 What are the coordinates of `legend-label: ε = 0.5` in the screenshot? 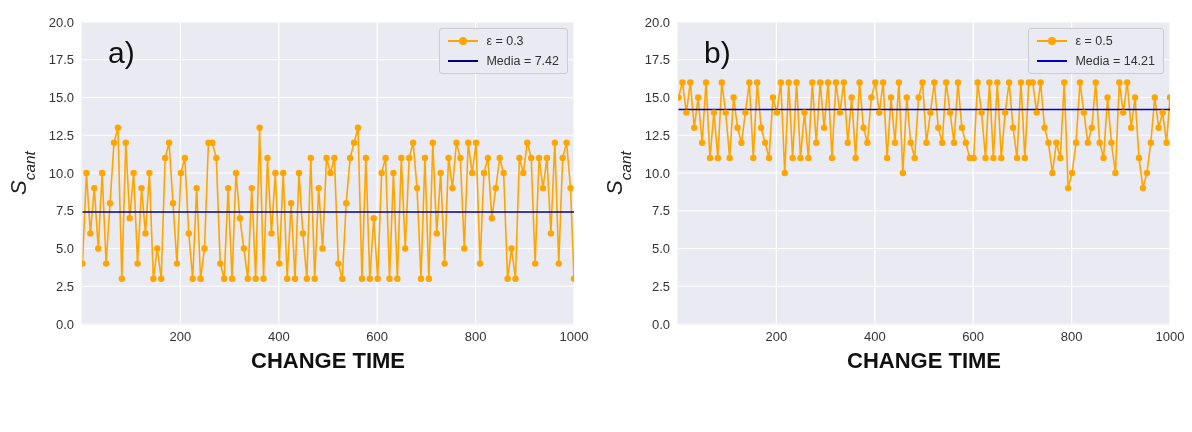 It's located at (1094, 41).